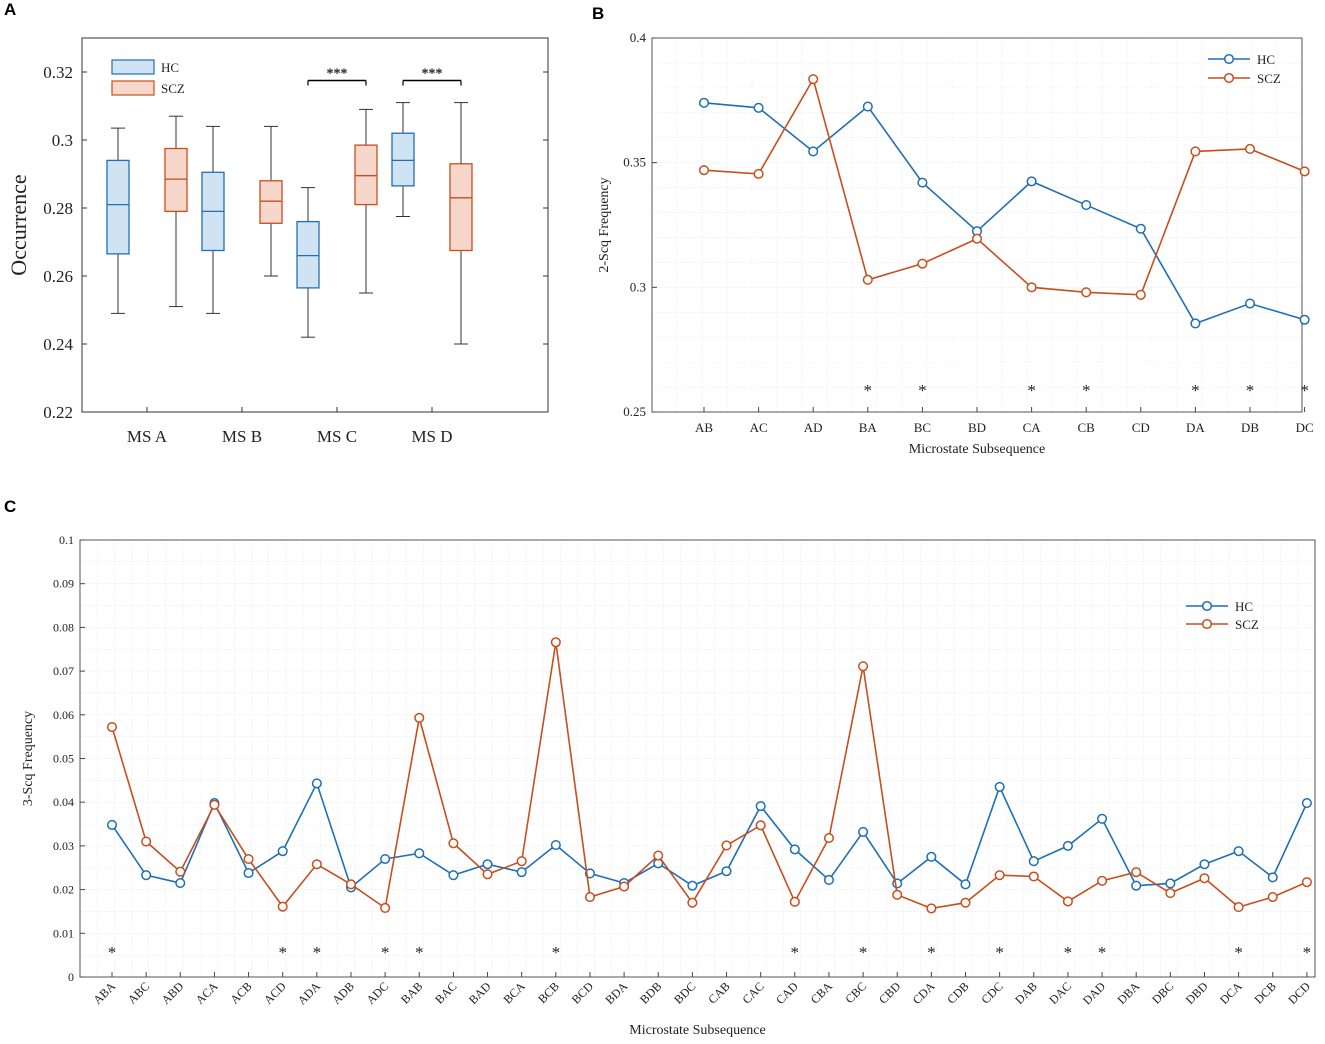  I want to click on x-tick-label: BAD, so click(480, 993).